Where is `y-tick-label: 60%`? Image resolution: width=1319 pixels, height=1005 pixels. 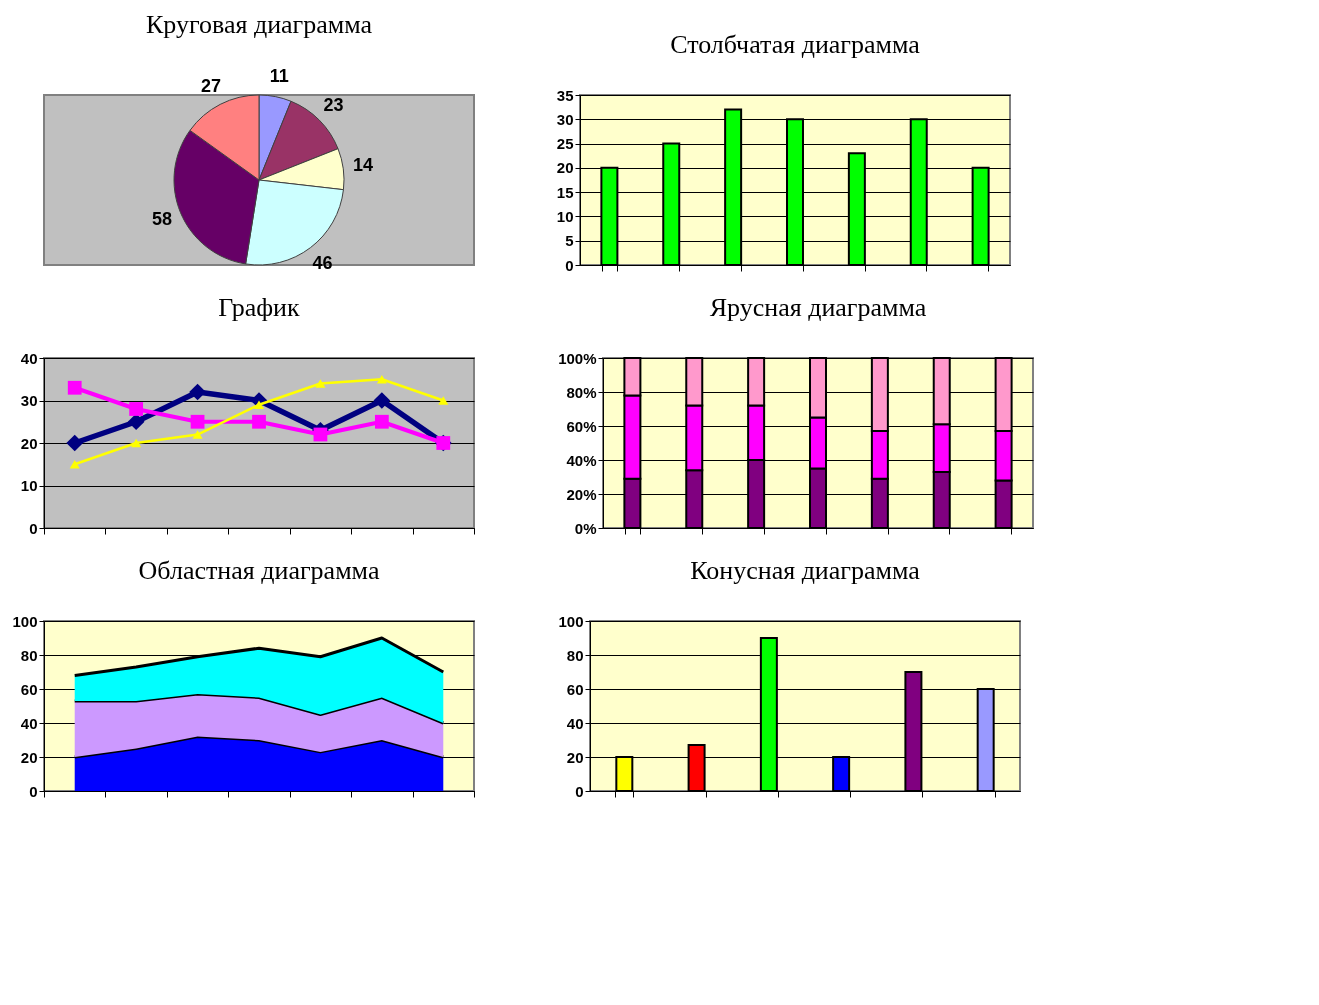
y-tick-label: 60% is located at coordinates (581, 426).